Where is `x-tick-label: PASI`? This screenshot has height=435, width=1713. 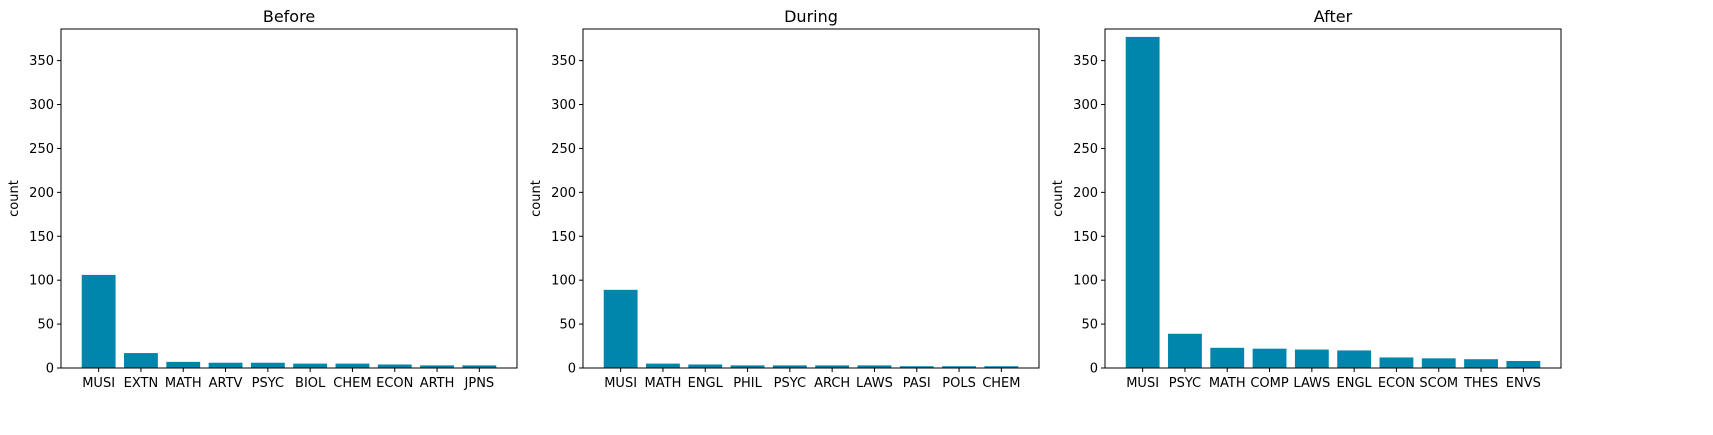
x-tick-label: PASI is located at coordinates (917, 383).